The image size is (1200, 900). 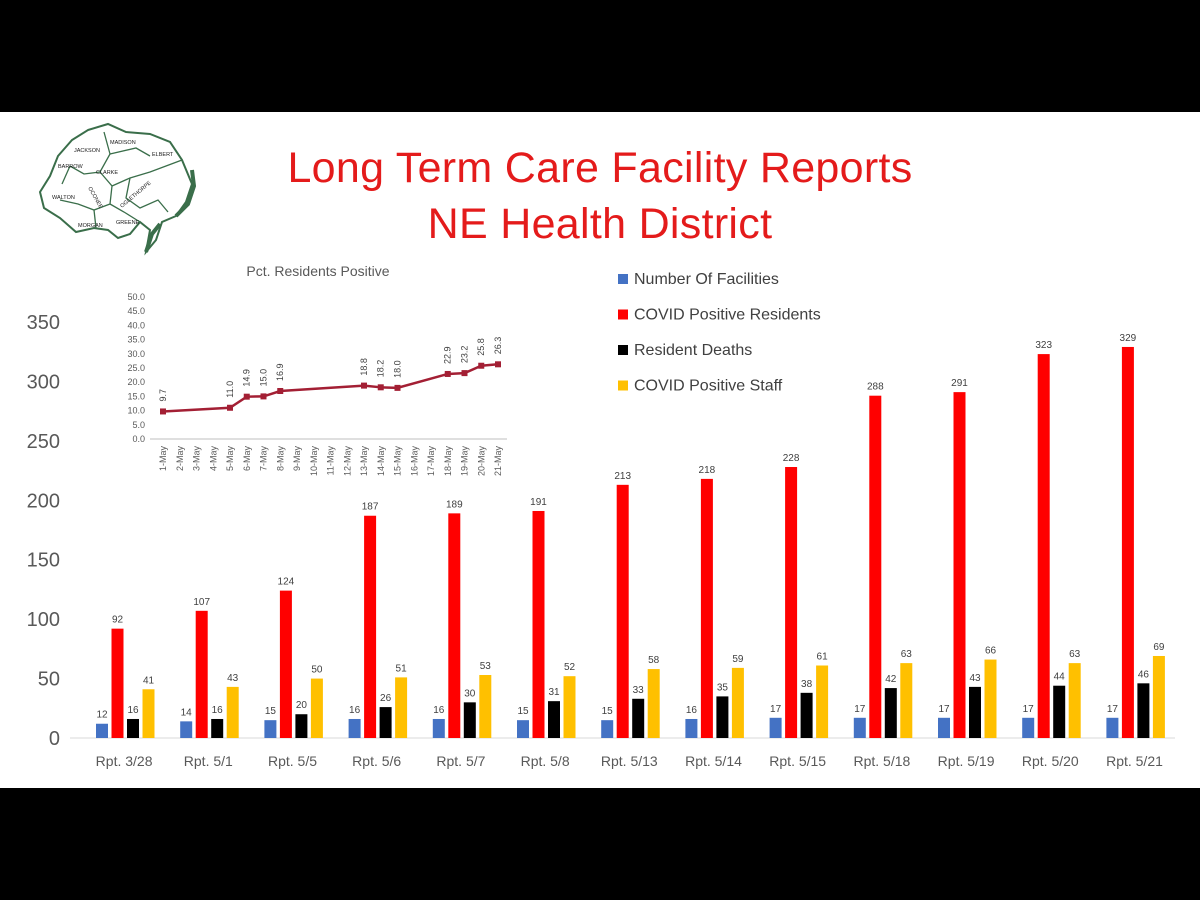 I want to click on data-label: 61, so click(x=823, y=656).